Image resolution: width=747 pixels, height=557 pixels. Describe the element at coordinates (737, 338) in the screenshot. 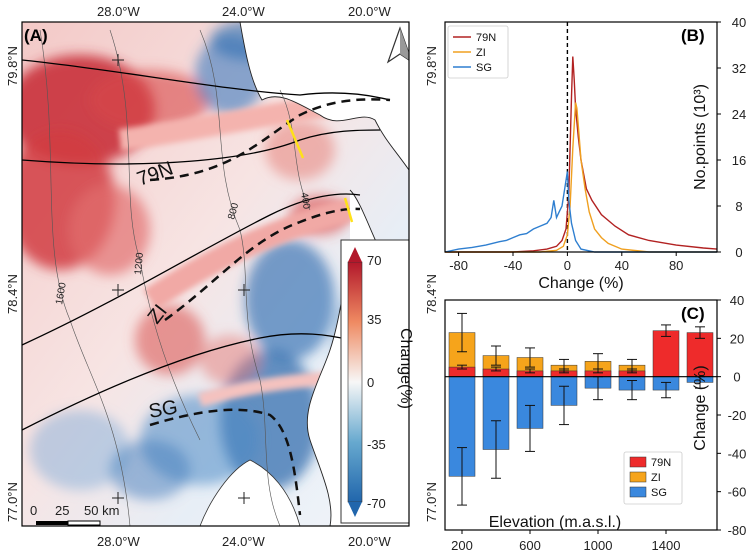

I see `bar-y-tick: 20` at that location.